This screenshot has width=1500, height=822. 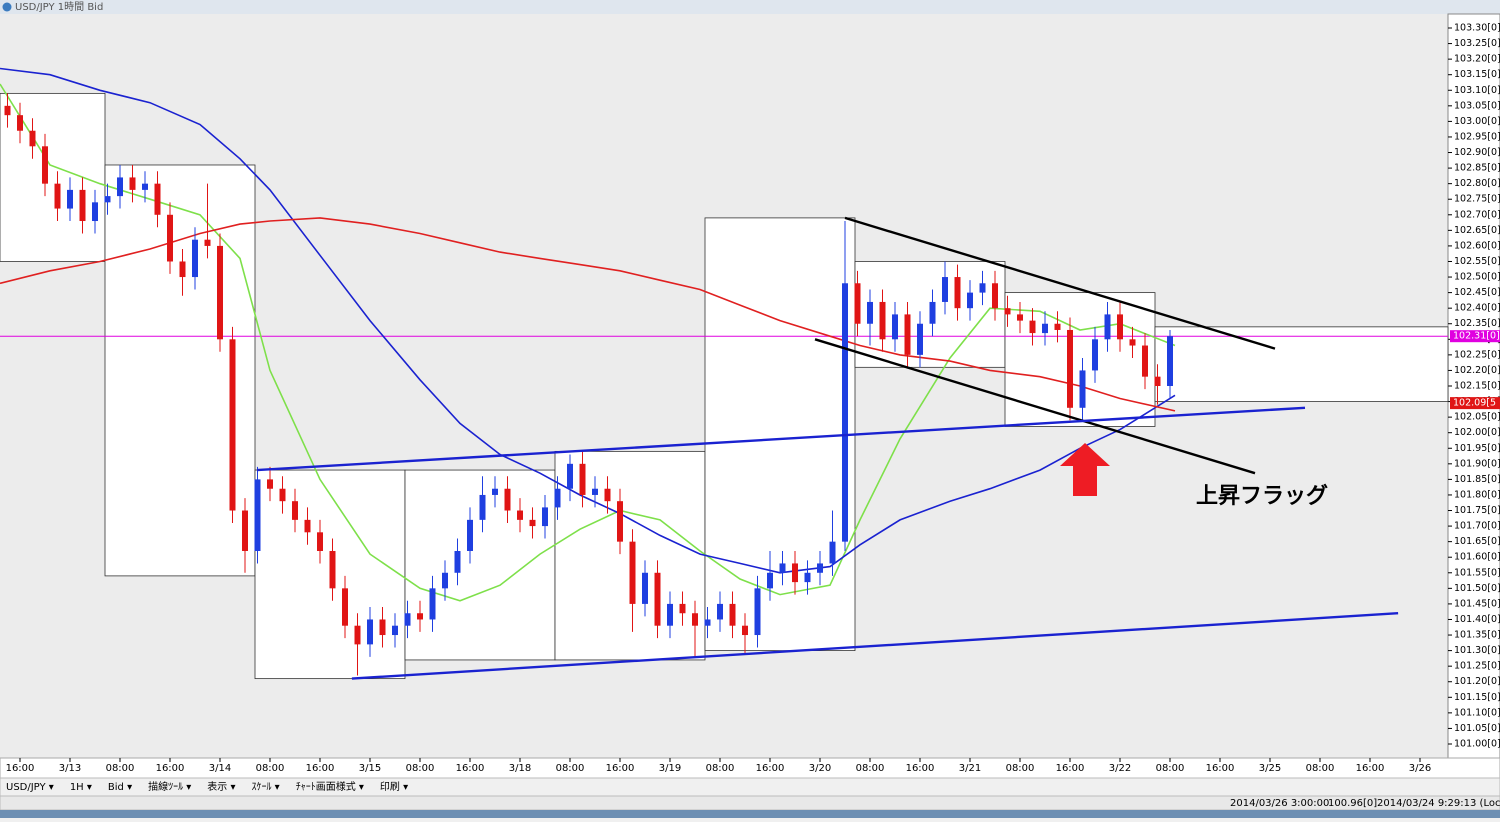 I want to click on toolbar-button: 1H ▾, so click(x=81, y=787).